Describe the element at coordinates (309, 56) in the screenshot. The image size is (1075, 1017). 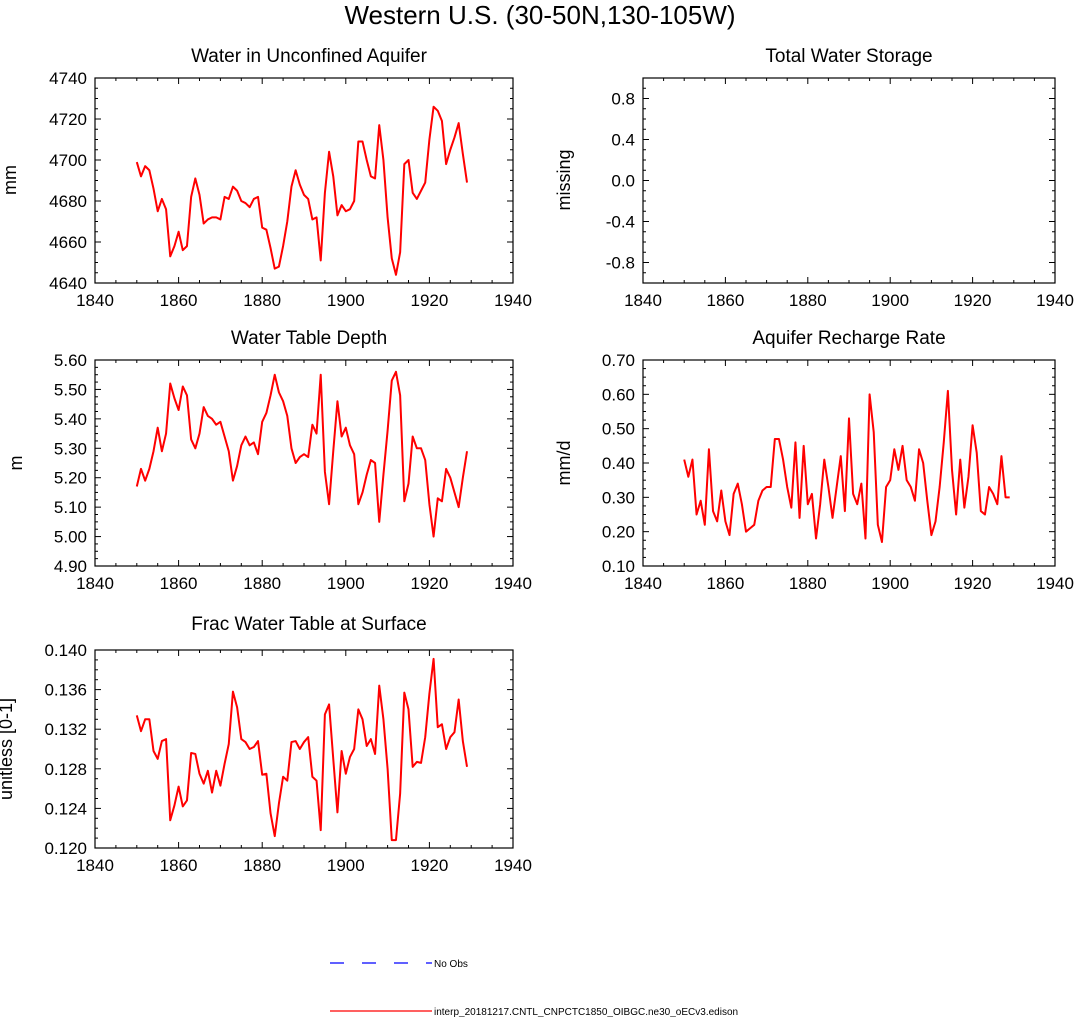
I see `panel-title: Water in Unconfined Aquifer` at that location.